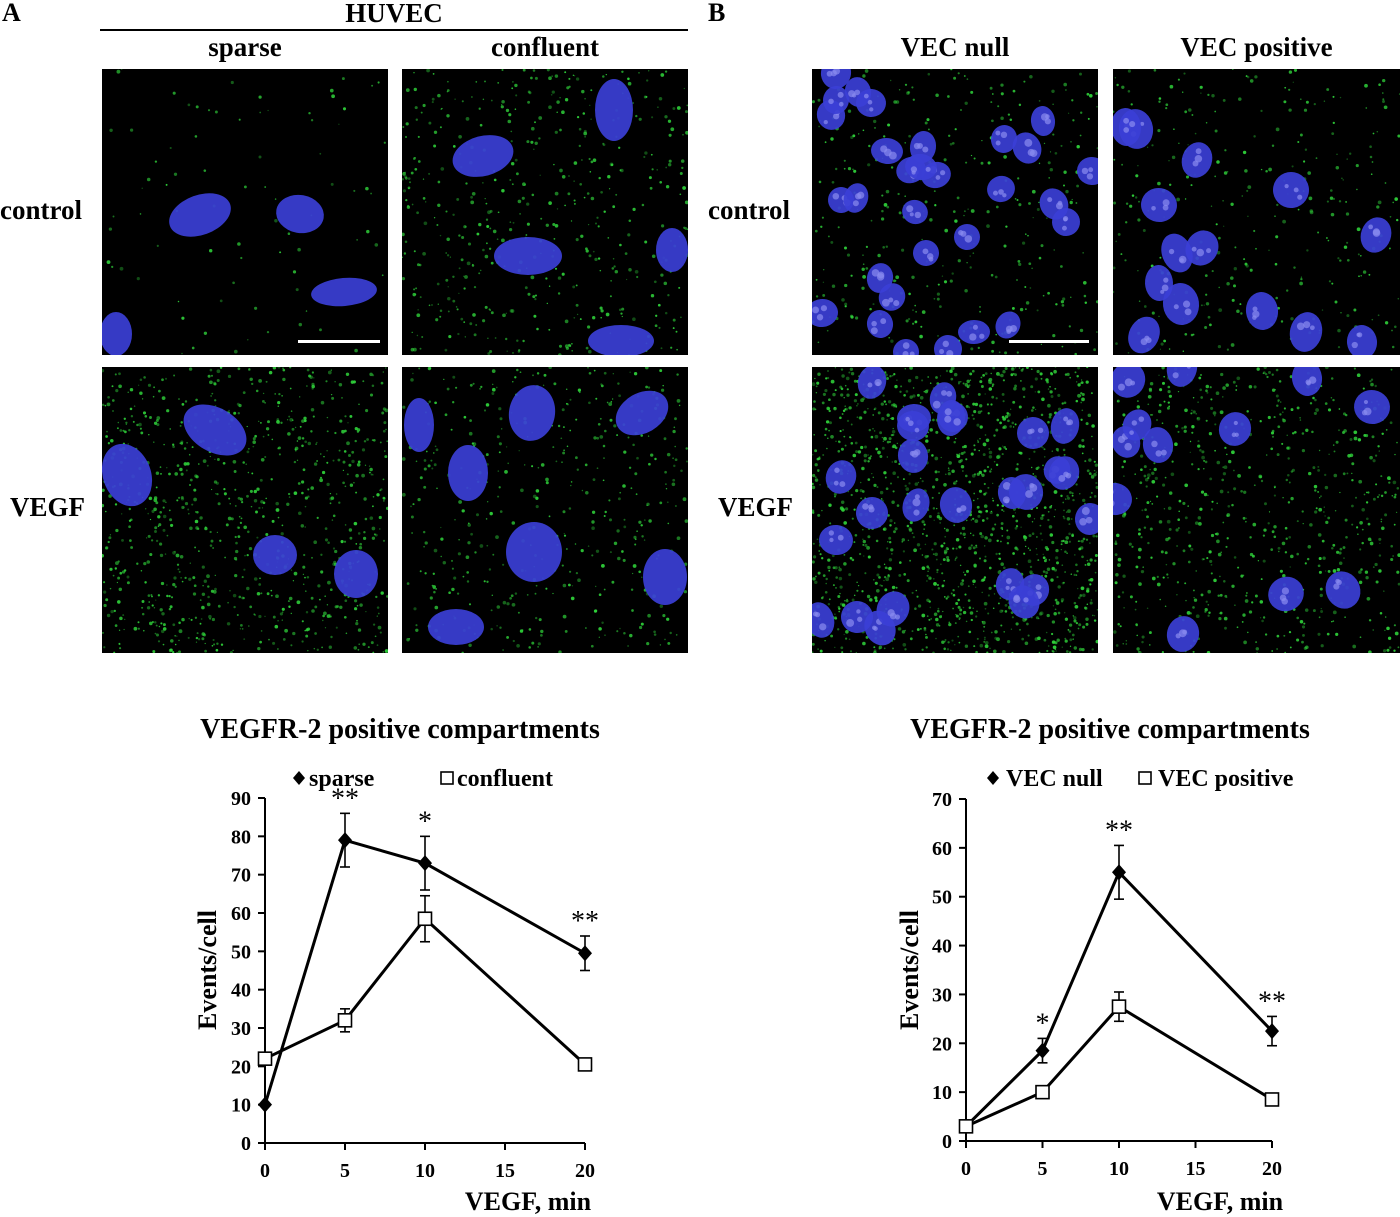 This screenshot has height=1217, width=1400. What do you see at coordinates (41, 210) in the screenshot?
I see `row-control-a: control` at bounding box center [41, 210].